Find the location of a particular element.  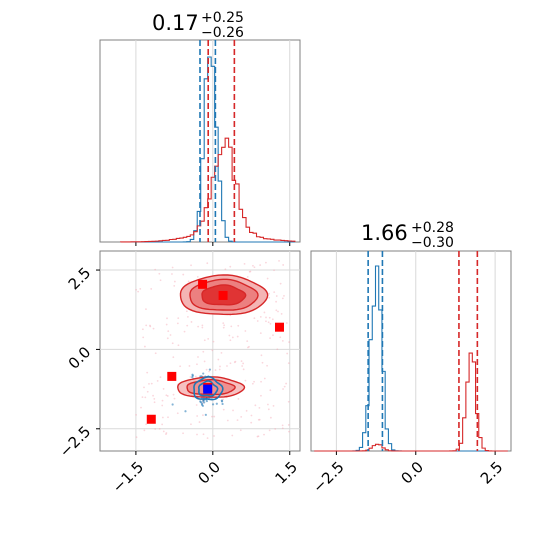

title-param1-lower: −0.26 is located at coordinates (222, 33).